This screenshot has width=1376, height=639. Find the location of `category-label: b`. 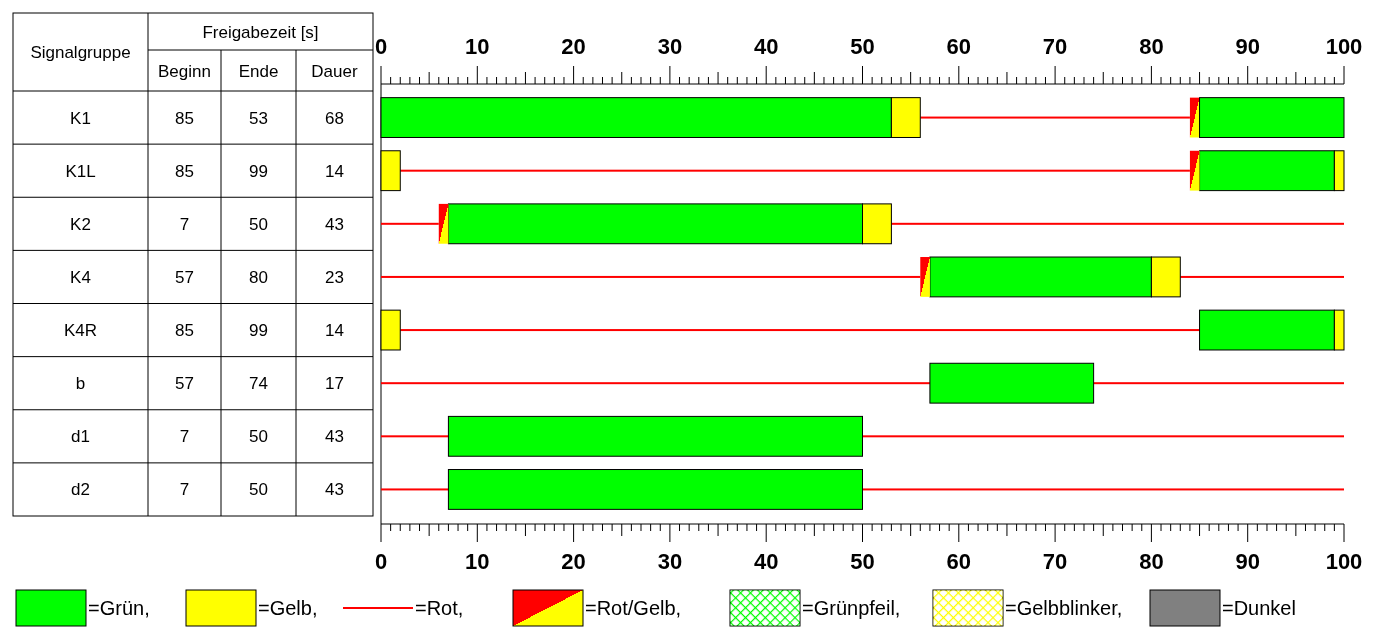

category-label: b is located at coordinates (80, 384).